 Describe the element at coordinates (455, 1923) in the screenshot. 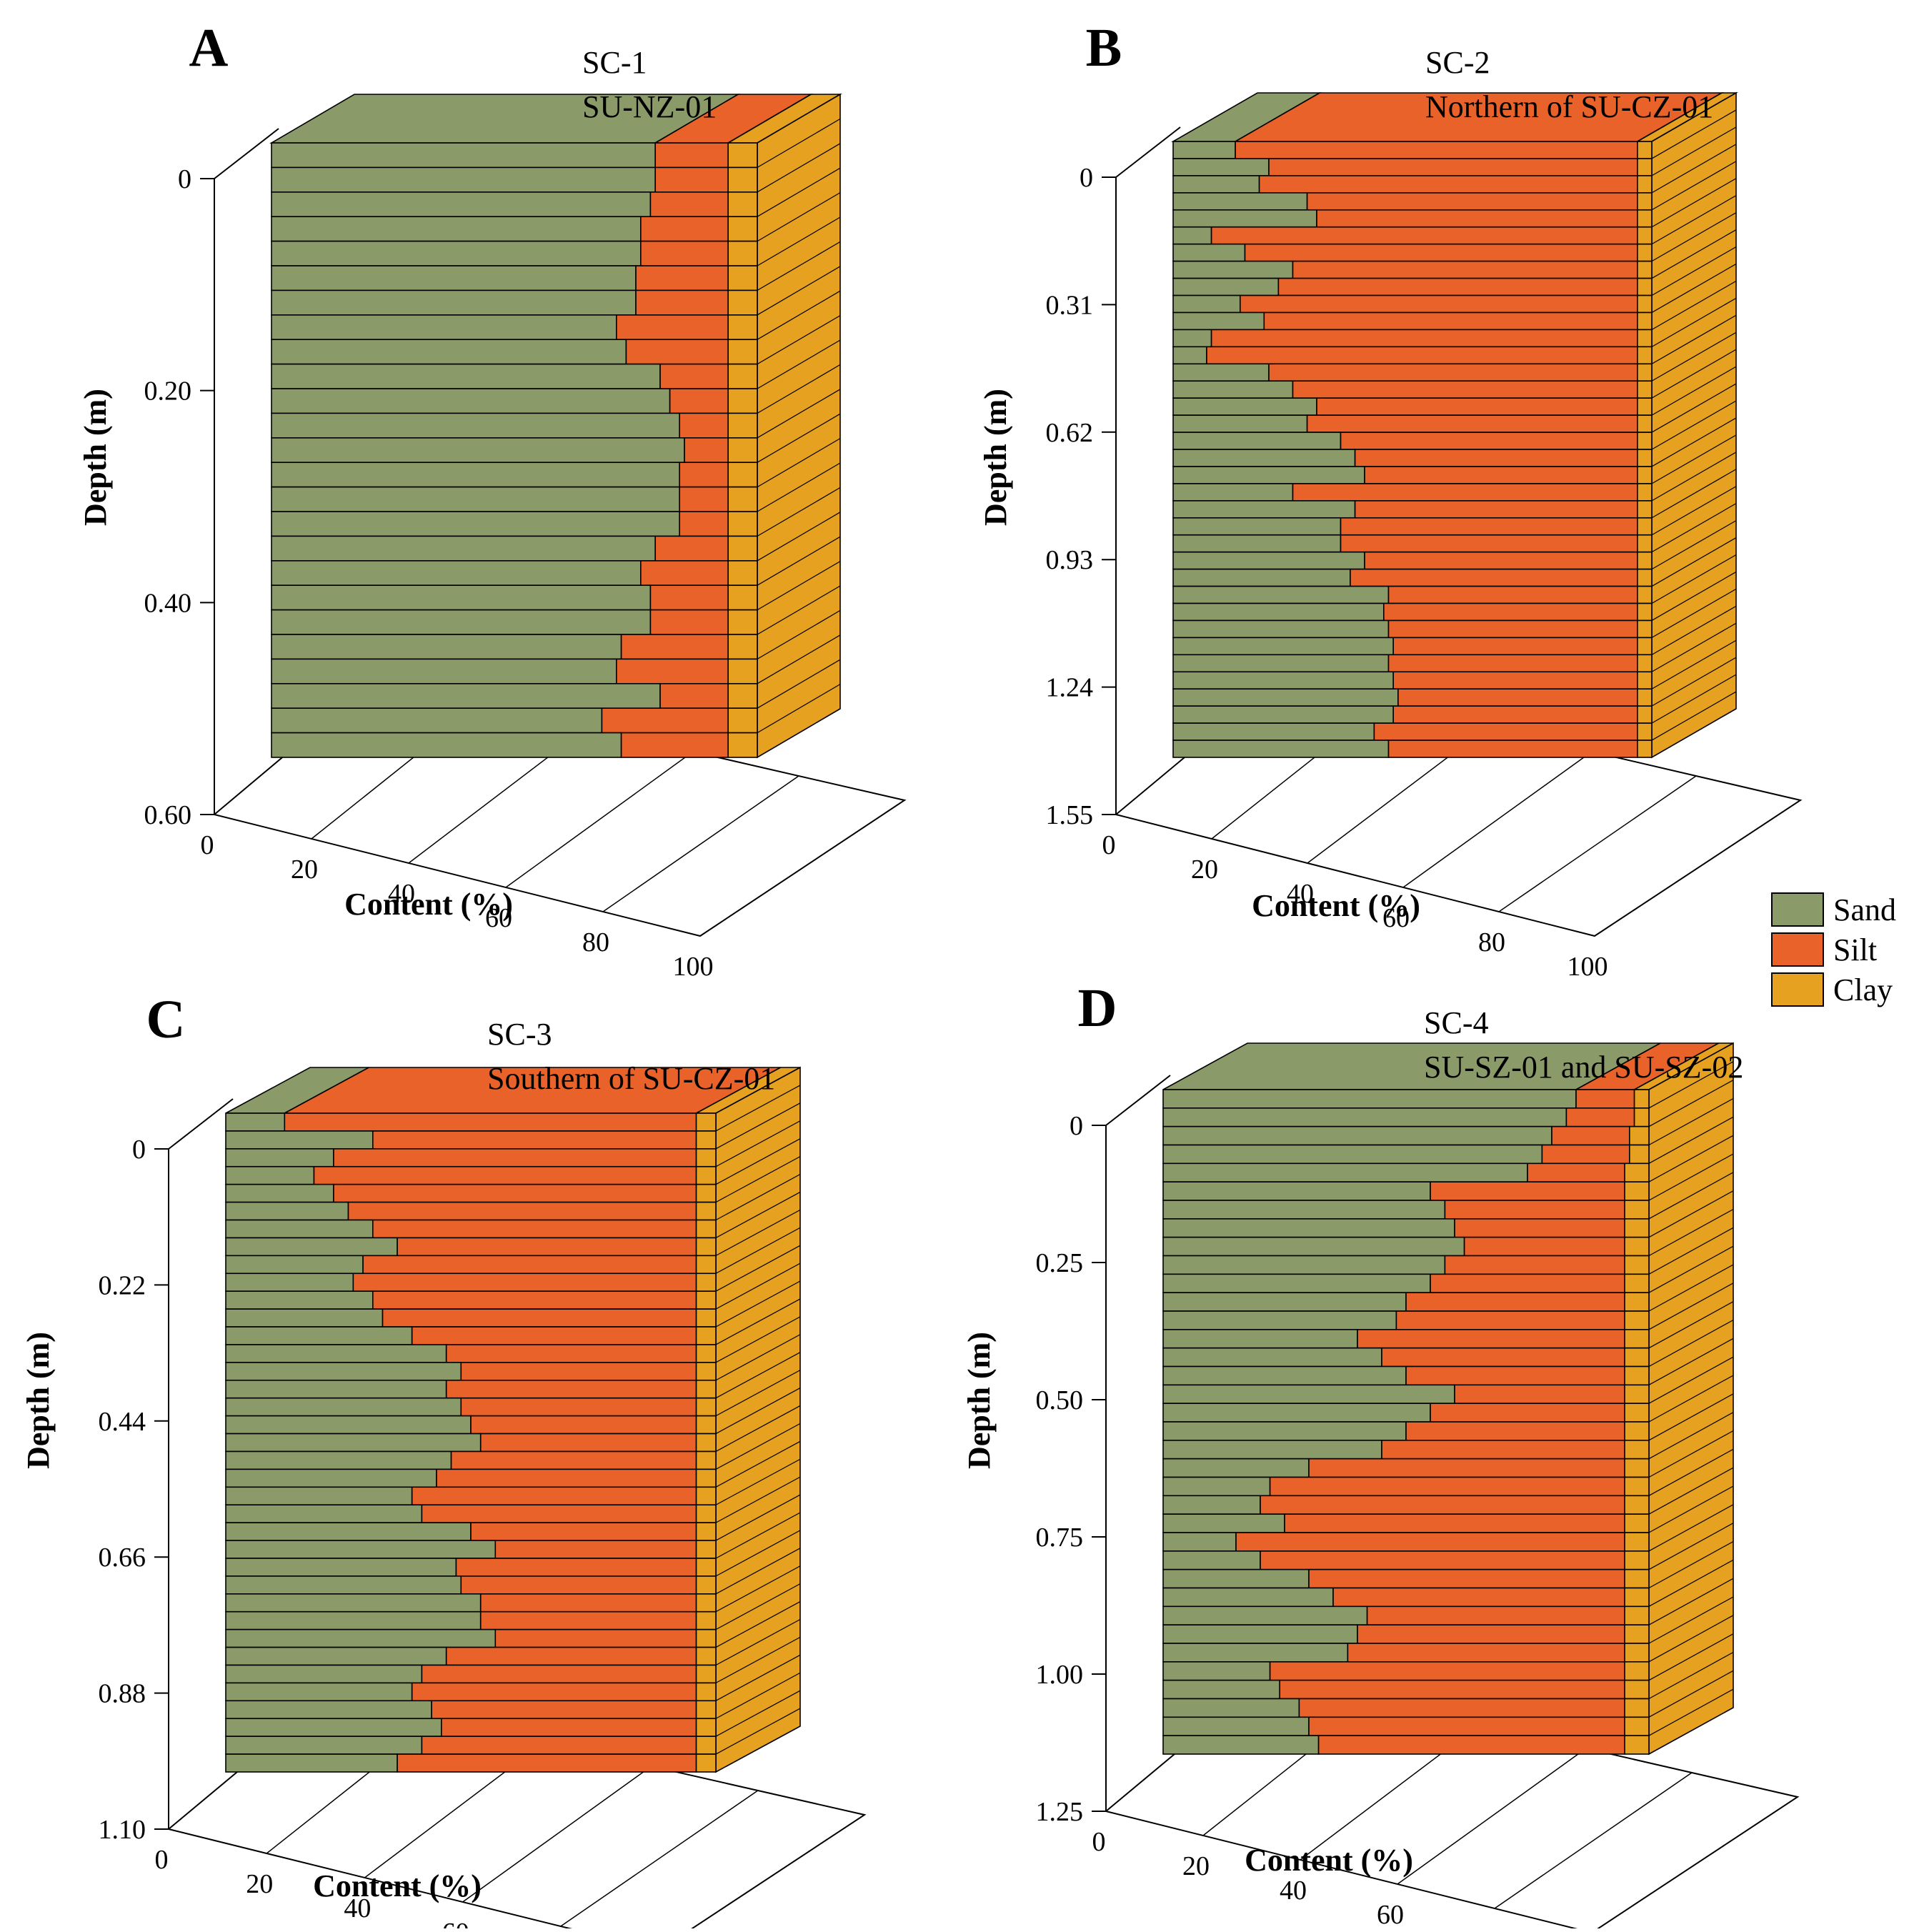

I see `content-tick-label: 60` at that location.